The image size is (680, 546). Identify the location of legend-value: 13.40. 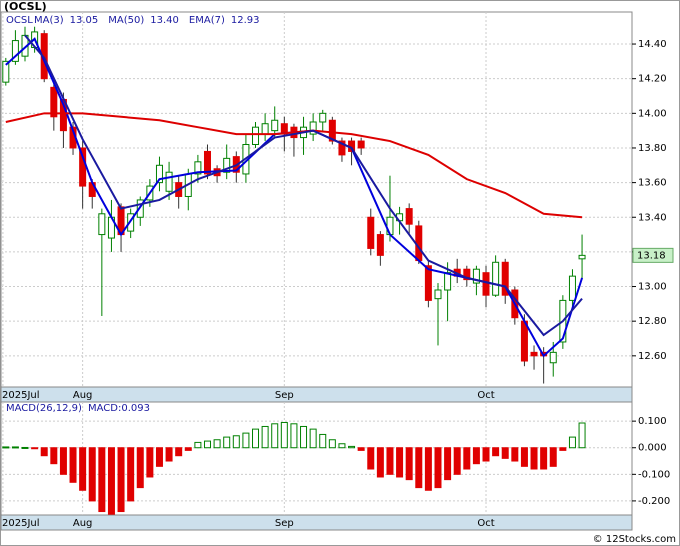
(164, 20).